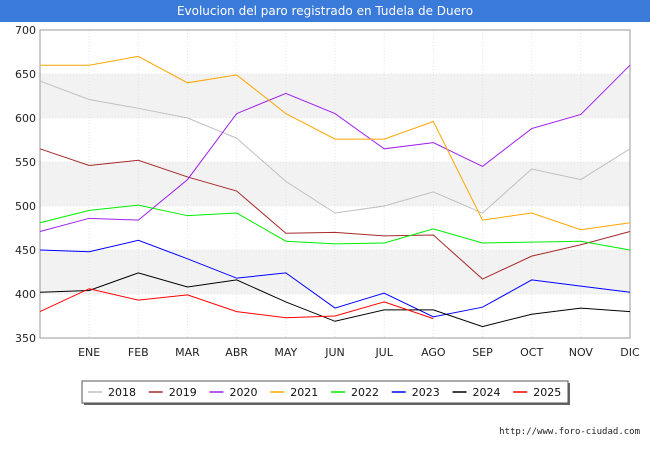 The image size is (650, 450). What do you see at coordinates (183, 392) in the screenshot?
I see `legend-label-2019: 2019` at bounding box center [183, 392].